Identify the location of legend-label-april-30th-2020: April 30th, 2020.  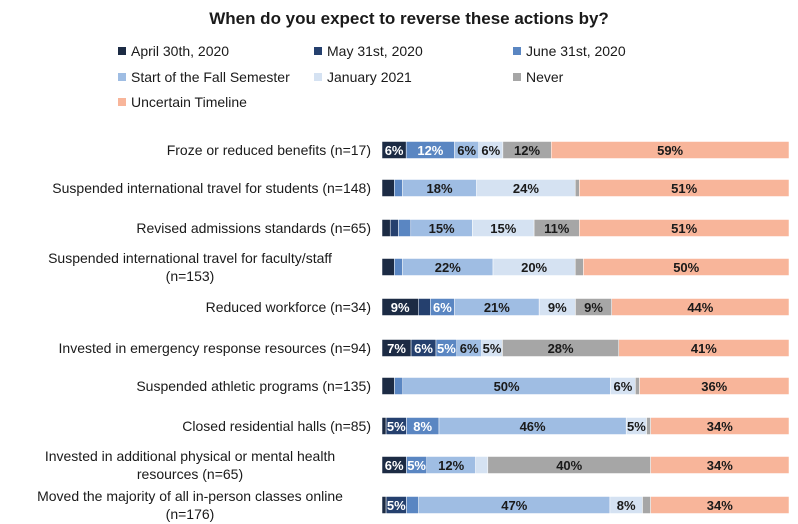
(180, 51).